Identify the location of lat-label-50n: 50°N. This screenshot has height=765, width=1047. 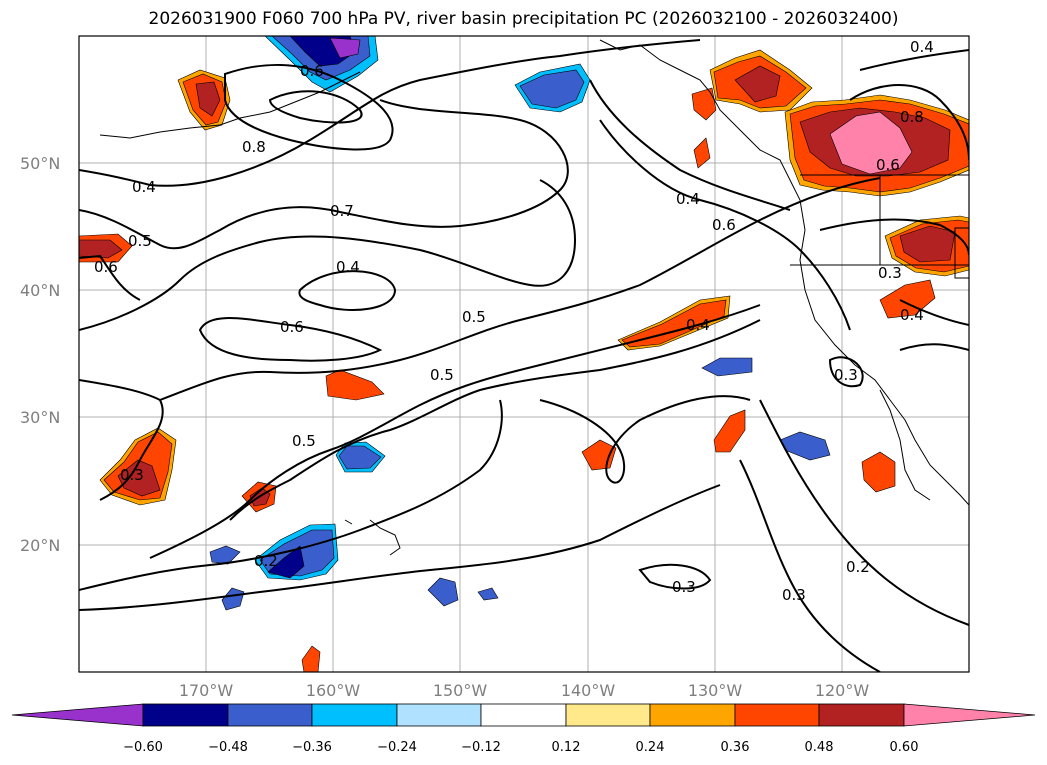
(40, 163).